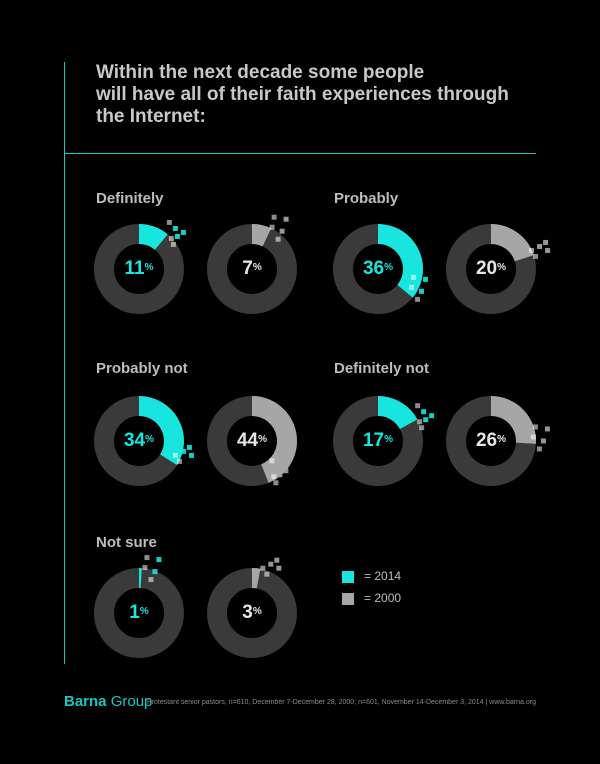 This screenshot has width=600, height=764. Describe the element at coordinates (134, 440) in the screenshot. I see `data-label-value: 34` at that location.